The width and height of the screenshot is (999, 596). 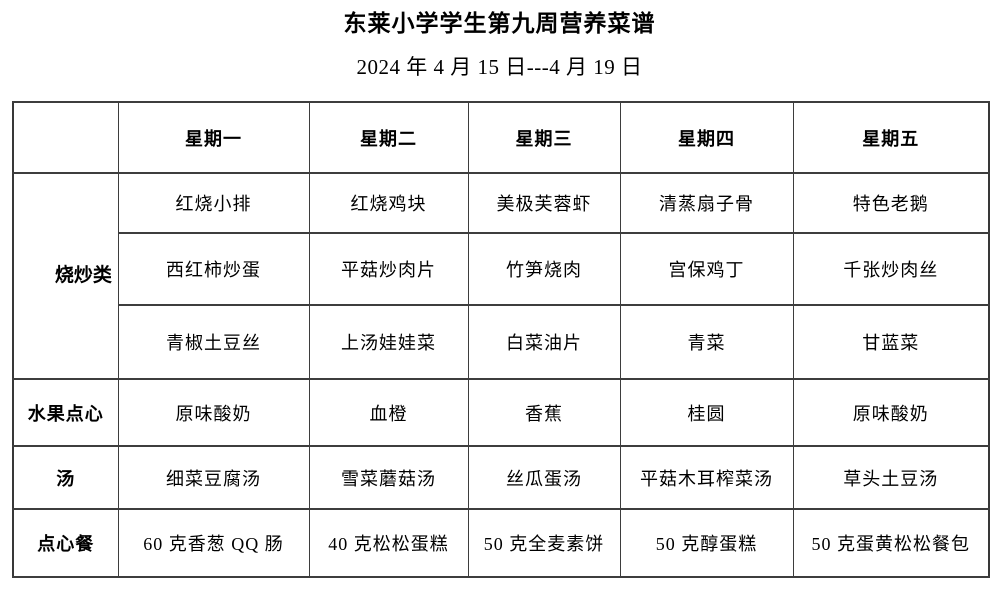 I want to click on menu-cell: 香蕉, so click(x=544, y=412).